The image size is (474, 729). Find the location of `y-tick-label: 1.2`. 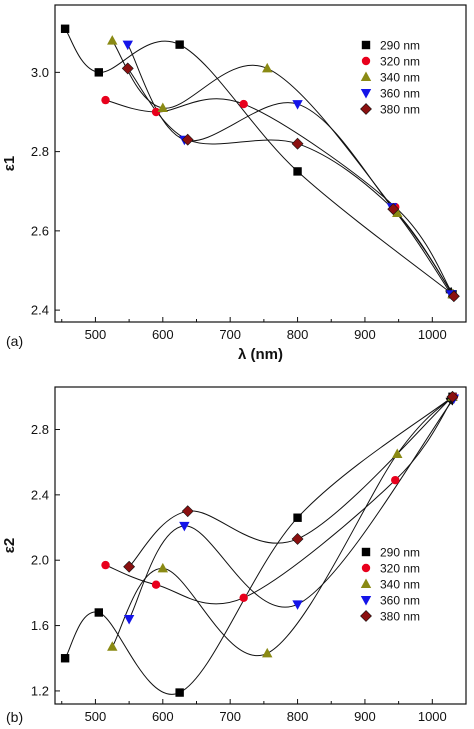

y-tick-label: 1.2 is located at coordinates (40, 690).